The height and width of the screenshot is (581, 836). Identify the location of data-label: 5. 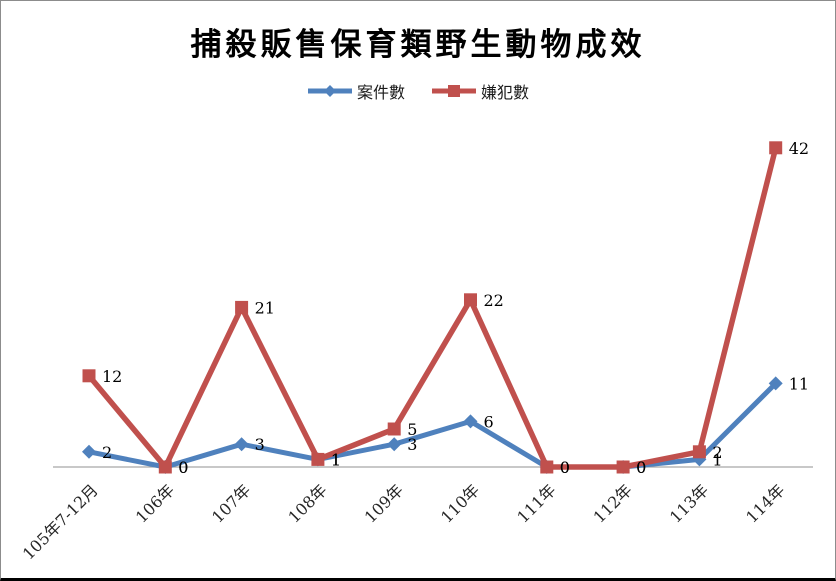
(412, 429).